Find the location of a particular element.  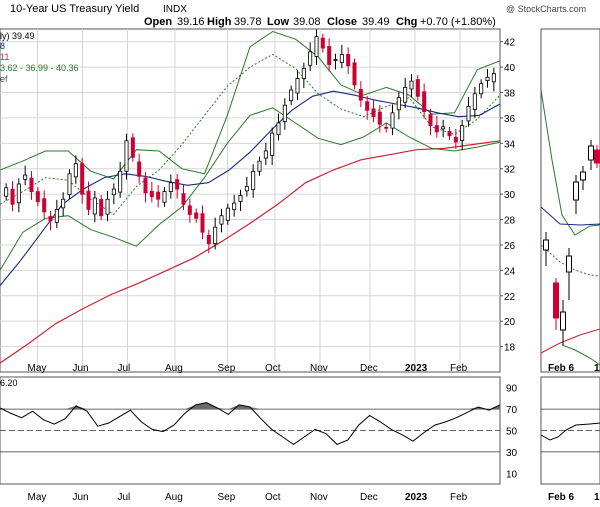

legend-ma-mid: 8 is located at coordinates (2, 46).